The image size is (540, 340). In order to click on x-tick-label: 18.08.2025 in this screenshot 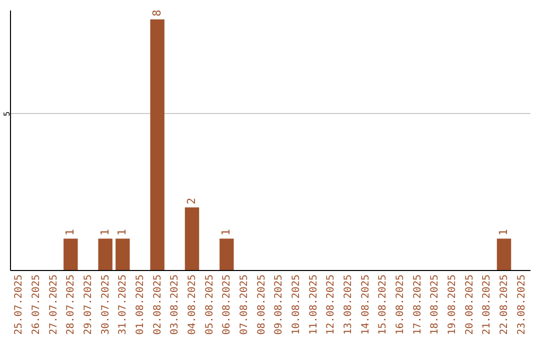, I will do `click(435, 304)`.